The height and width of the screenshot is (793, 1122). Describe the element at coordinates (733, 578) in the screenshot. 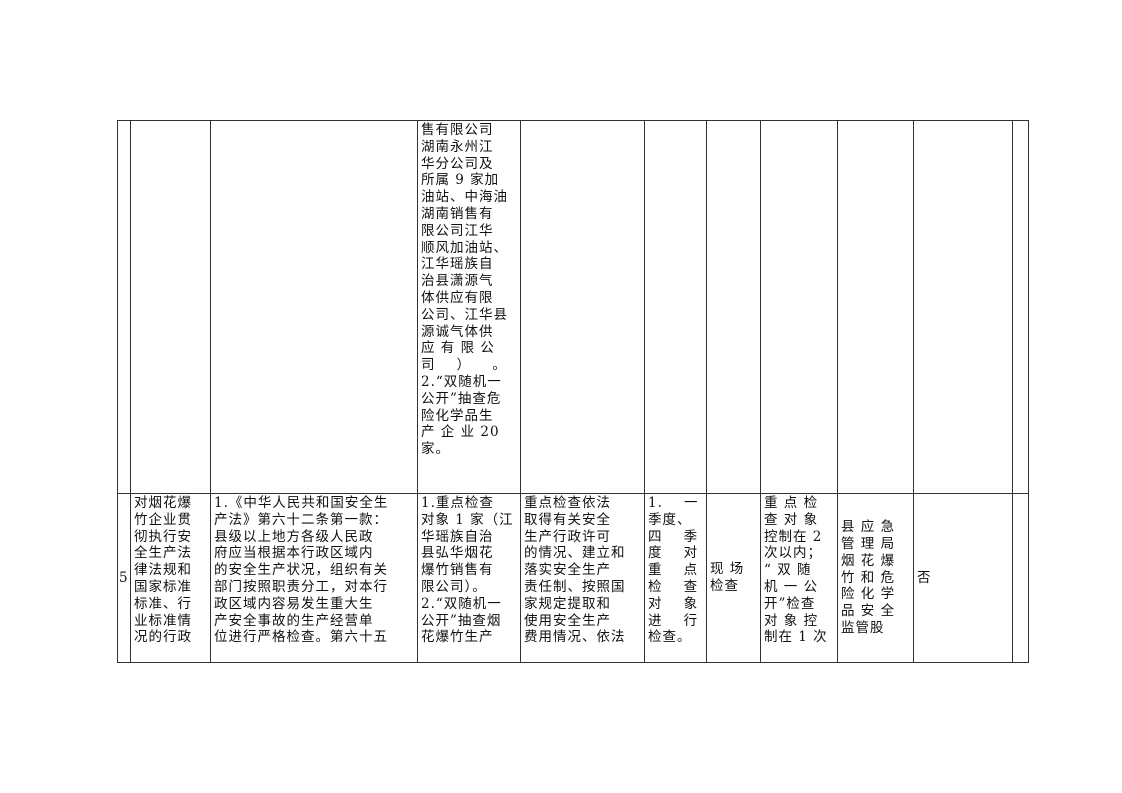

I see `cell-method: 现 场 检查` at that location.